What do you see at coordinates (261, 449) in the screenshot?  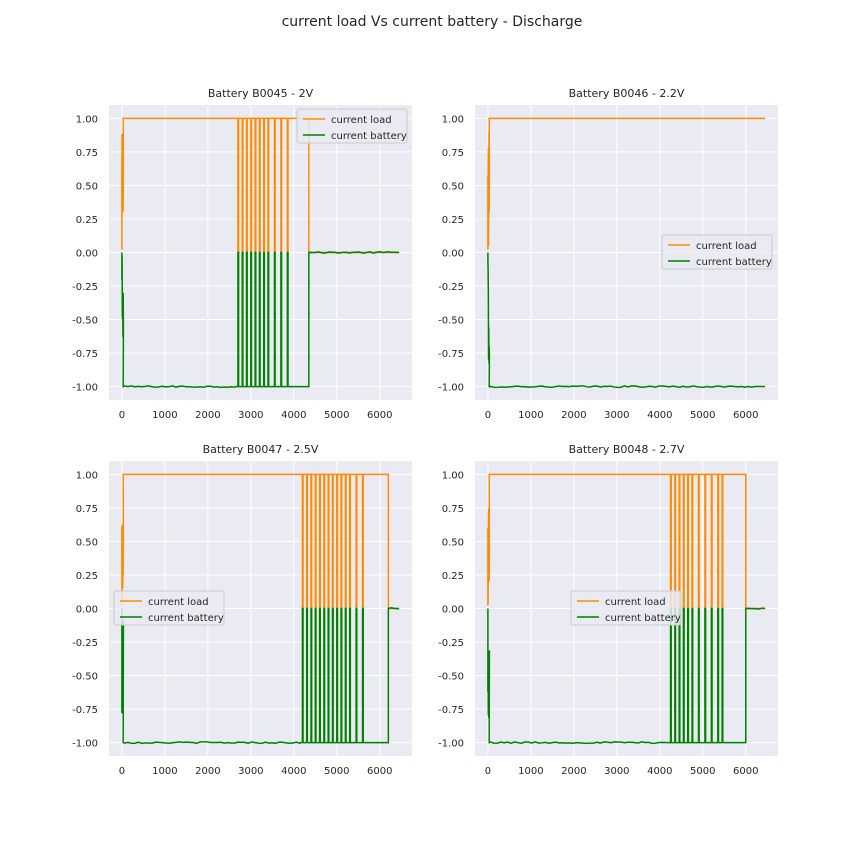 I see `subplot-title: Battery B0047 - 2.5V` at bounding box center [261, 449].